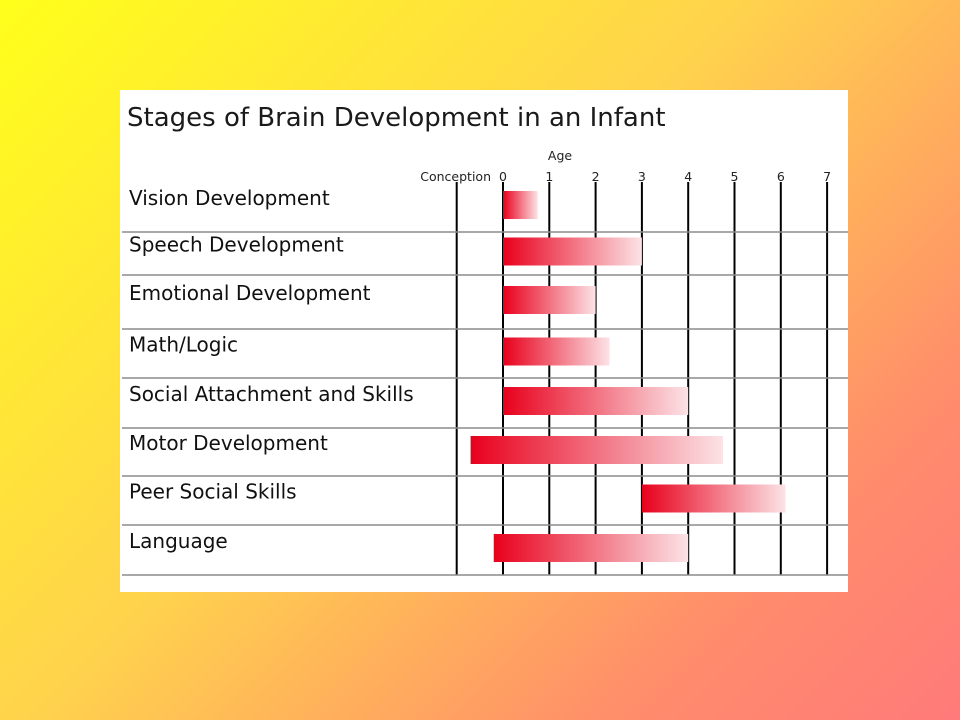 The height and width of the screenshot is (720, 960). What do you see at coordinates (665, 176) in the screenshot?
I see `ticks-layer: 0 1 2 3 4 5 6 7` at bounding box center [665, 176].